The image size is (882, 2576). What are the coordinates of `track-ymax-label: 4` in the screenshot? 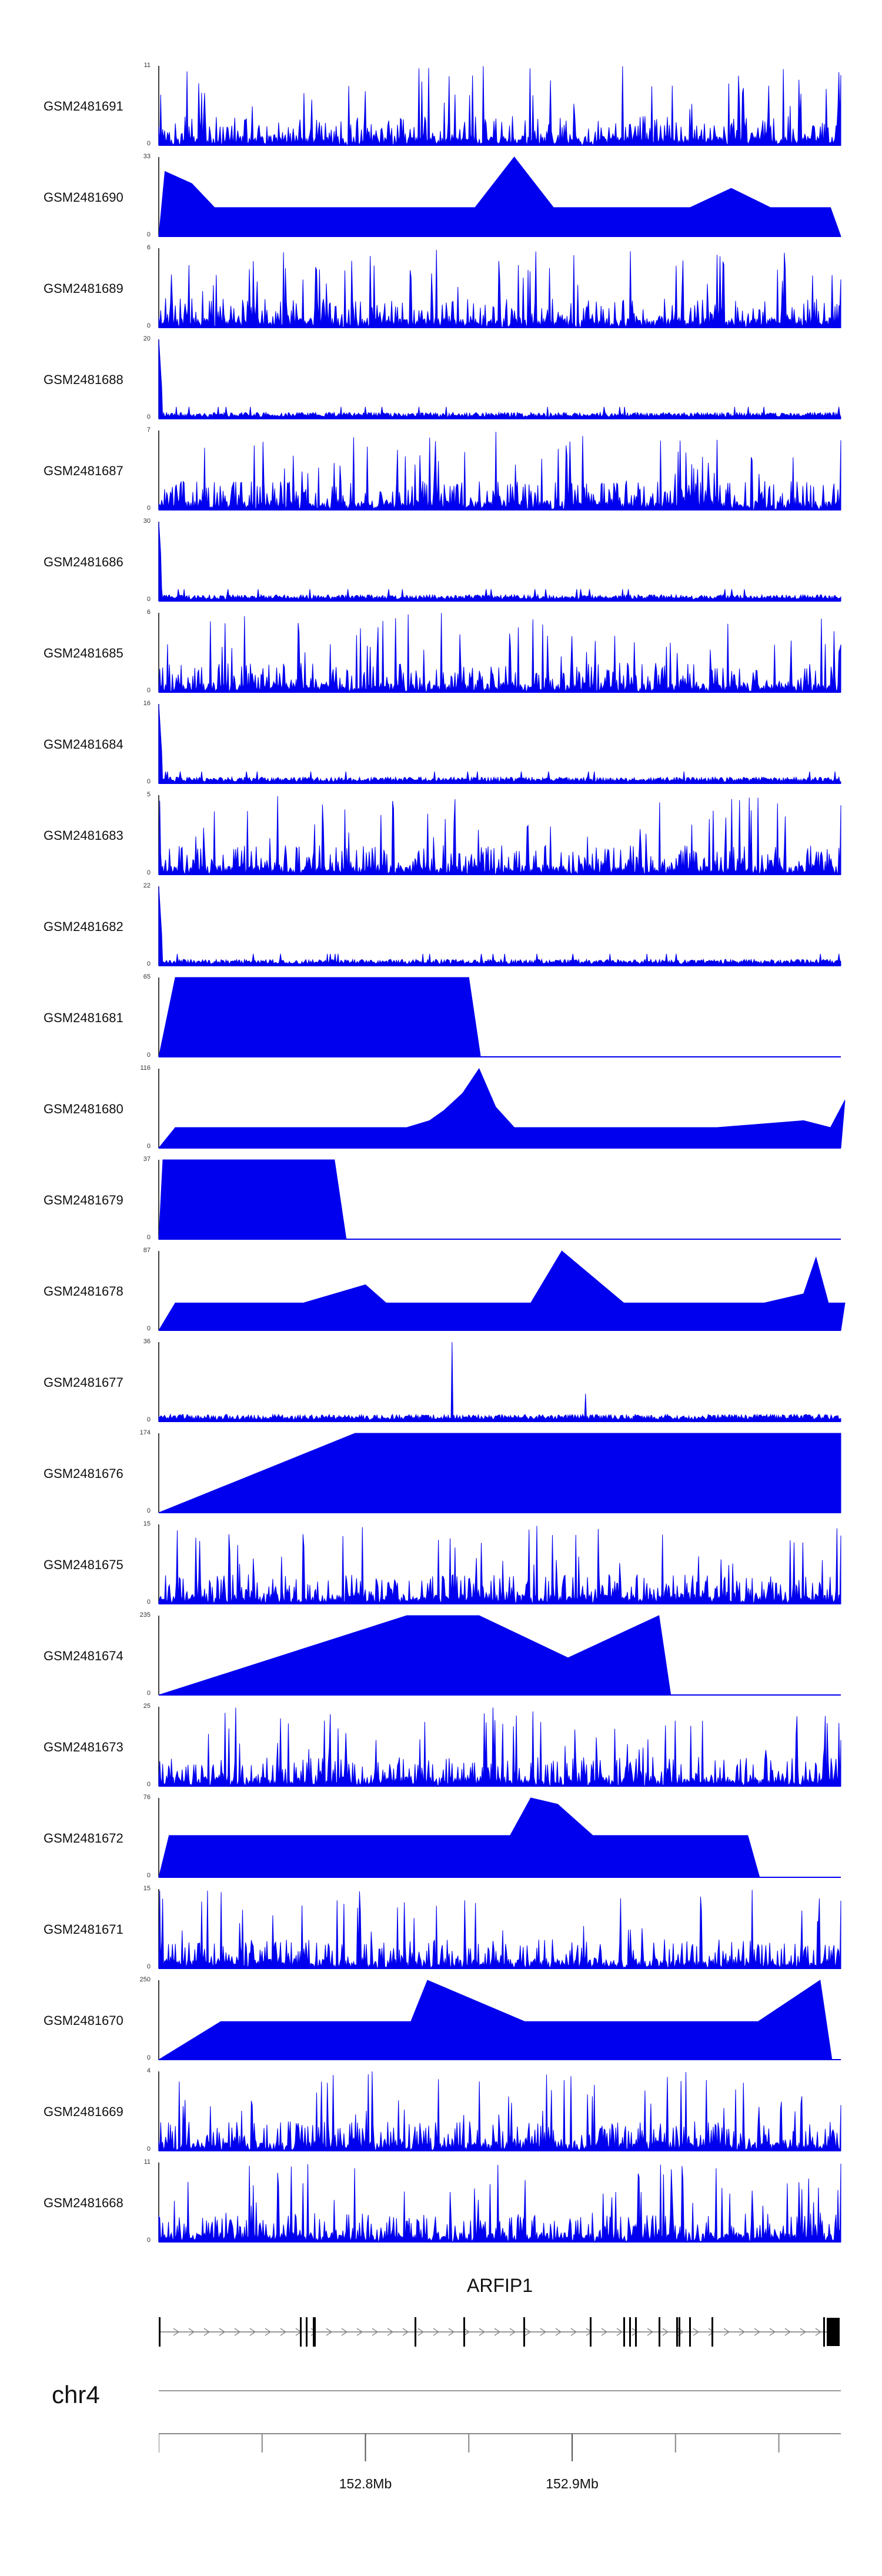 It's located at (148, 2070).